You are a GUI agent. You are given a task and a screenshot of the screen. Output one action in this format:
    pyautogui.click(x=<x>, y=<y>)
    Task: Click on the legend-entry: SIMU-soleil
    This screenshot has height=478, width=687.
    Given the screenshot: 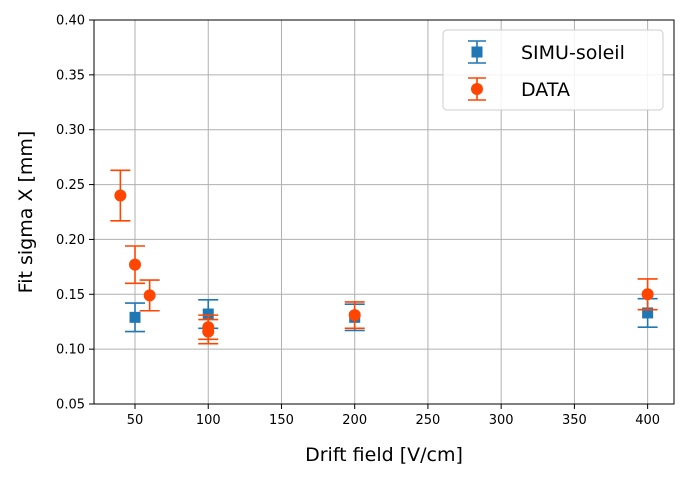 What is the action you would take?
    pyautogui.click(x=546, y=52)
    